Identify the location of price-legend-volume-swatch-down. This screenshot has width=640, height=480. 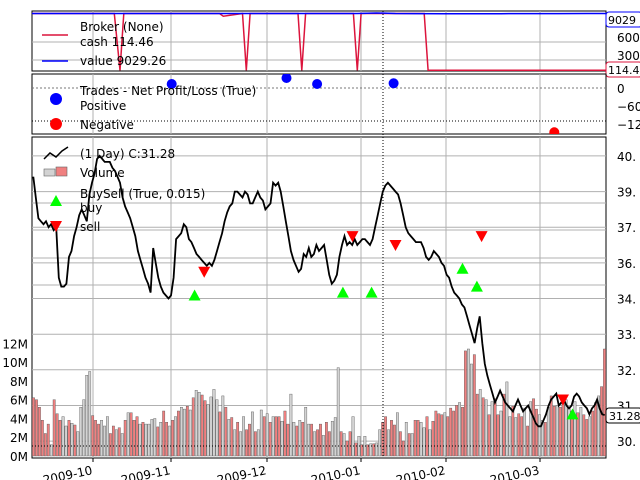
(61, 171).